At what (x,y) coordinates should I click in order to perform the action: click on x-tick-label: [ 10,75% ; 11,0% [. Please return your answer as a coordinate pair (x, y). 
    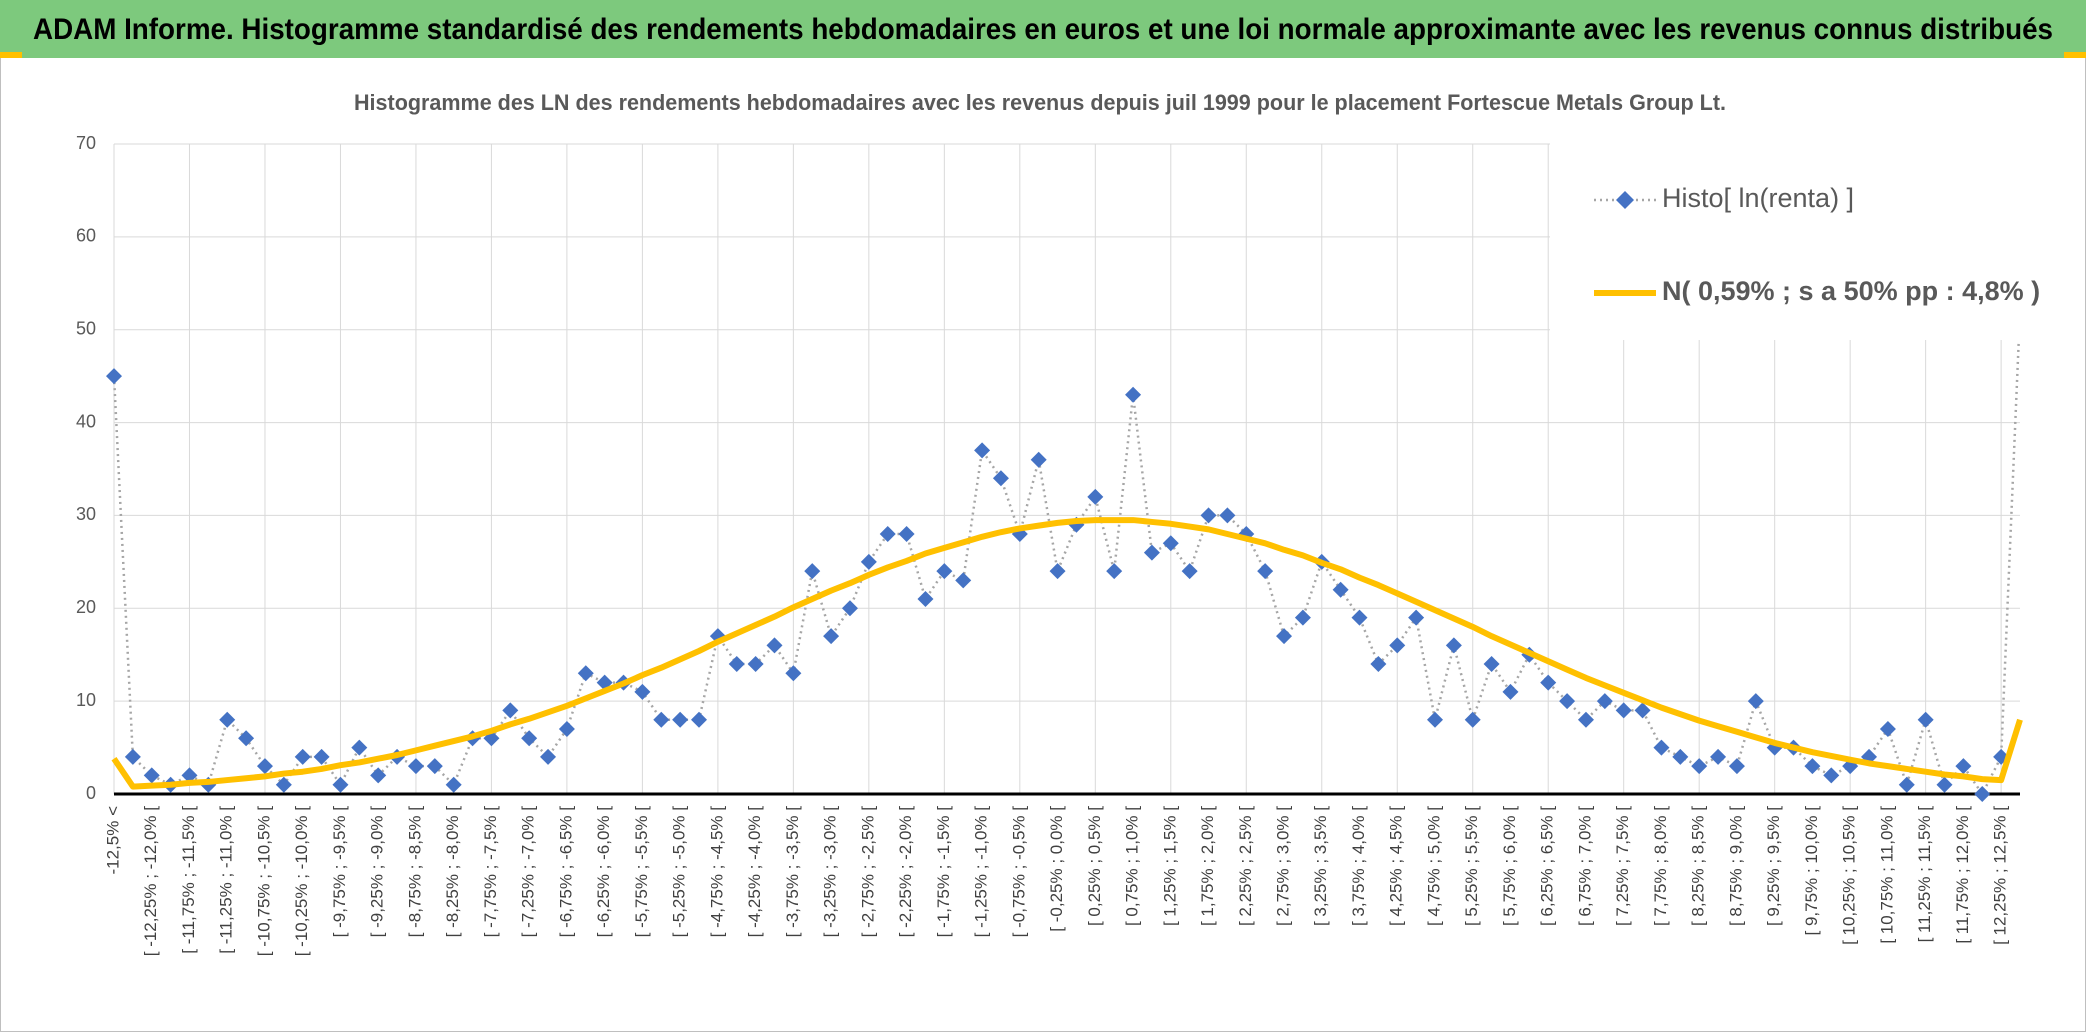
    Looking at the image, I should click on (1886, 875).